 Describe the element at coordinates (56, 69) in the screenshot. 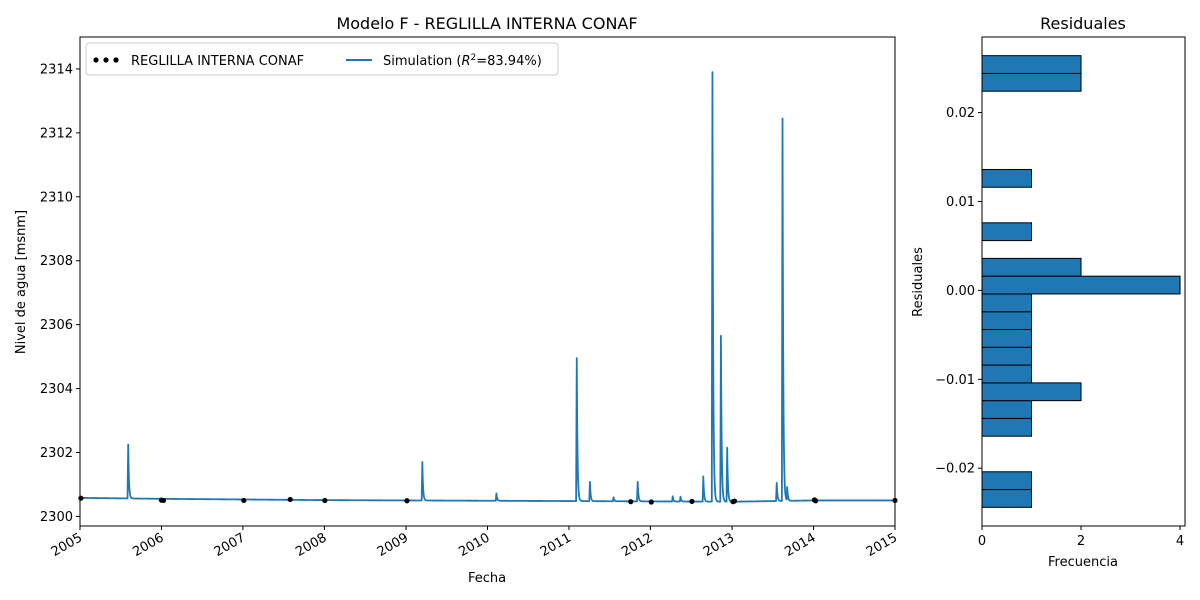

I see `main-y-tick-label: 2314` at that location.